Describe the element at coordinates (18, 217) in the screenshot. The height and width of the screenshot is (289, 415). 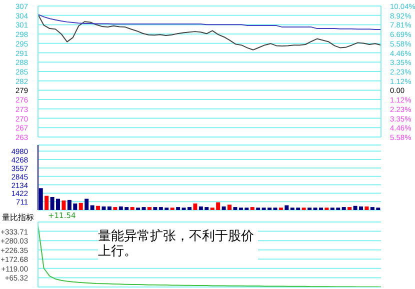
I see `chart-title: 量比指标` at that location.